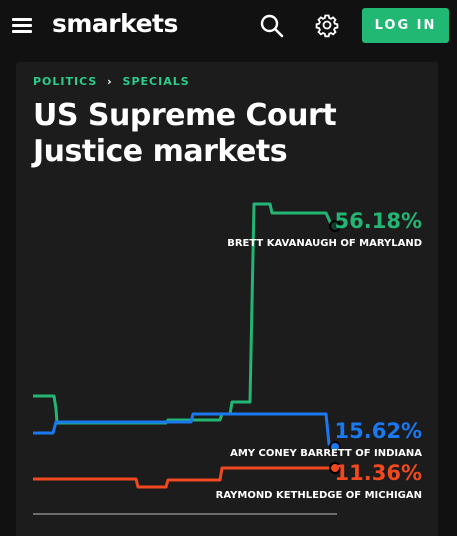  What do you see at coordinates (319, 495) in the screenshot?
I see `series-name-kethledge: RAYMOND KETHLEDGE OF MICHIGAN` at bounding box center [319, 495].